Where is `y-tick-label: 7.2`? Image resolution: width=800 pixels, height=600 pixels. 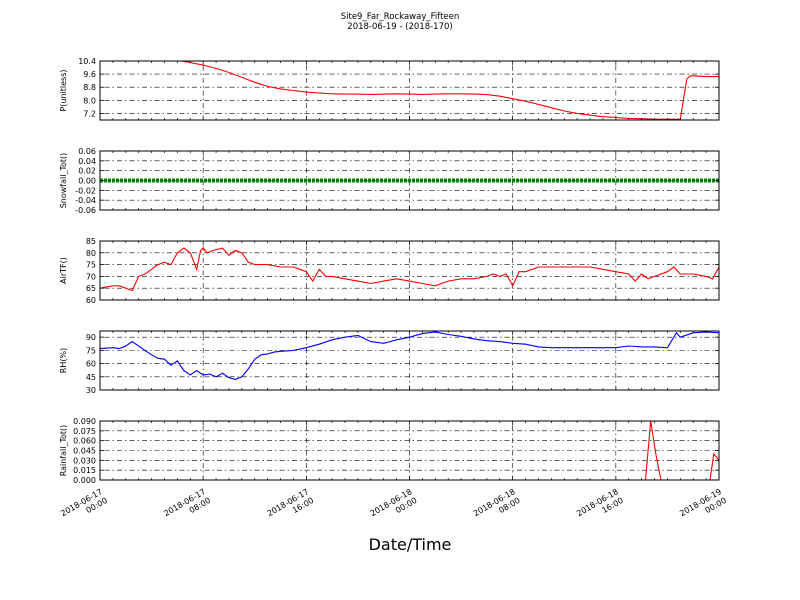
y-tick-label: 7.2 is located at coordinates (89, 113).